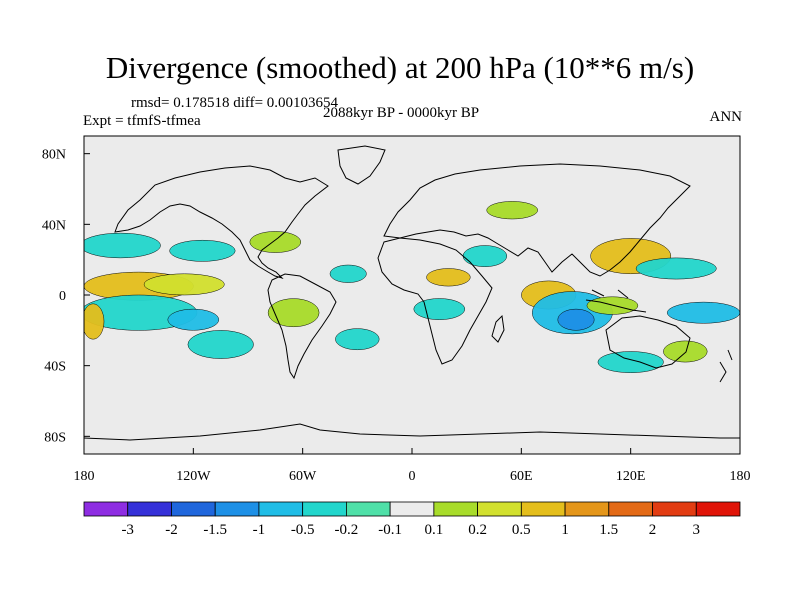 This screenshot has width=800, height=600. I want to click on coast-south-america, so click(302, 326).